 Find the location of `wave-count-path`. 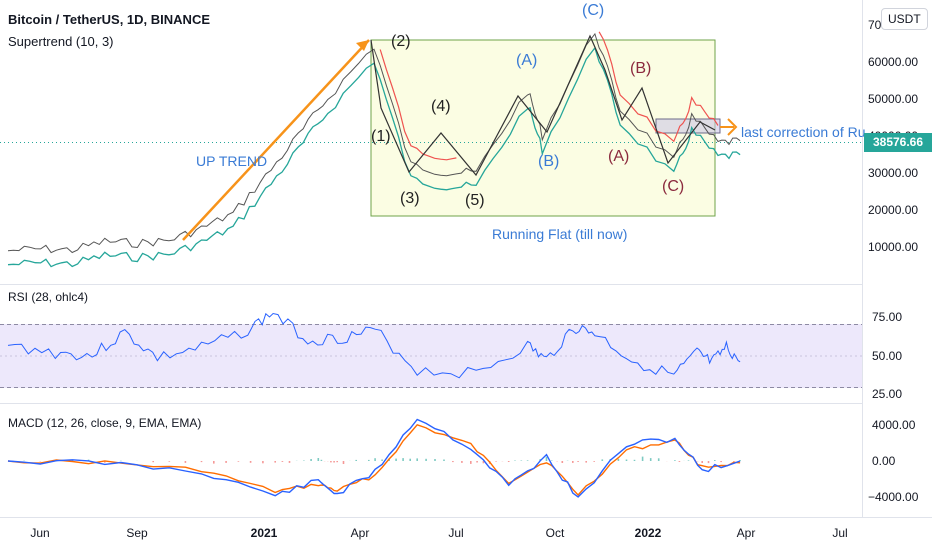

wave-count-path is located at coordinates (543, 105).